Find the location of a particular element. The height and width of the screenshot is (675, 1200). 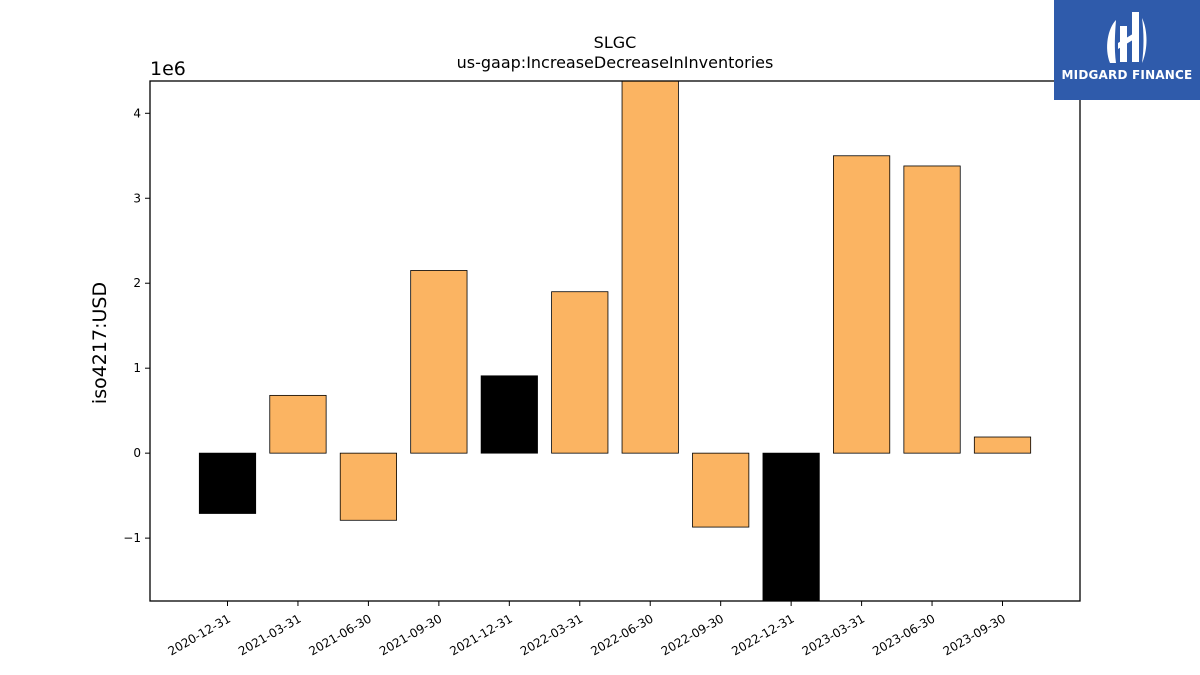

x-tick-label: 2021-12-31 is located at coordinates (480, 634).